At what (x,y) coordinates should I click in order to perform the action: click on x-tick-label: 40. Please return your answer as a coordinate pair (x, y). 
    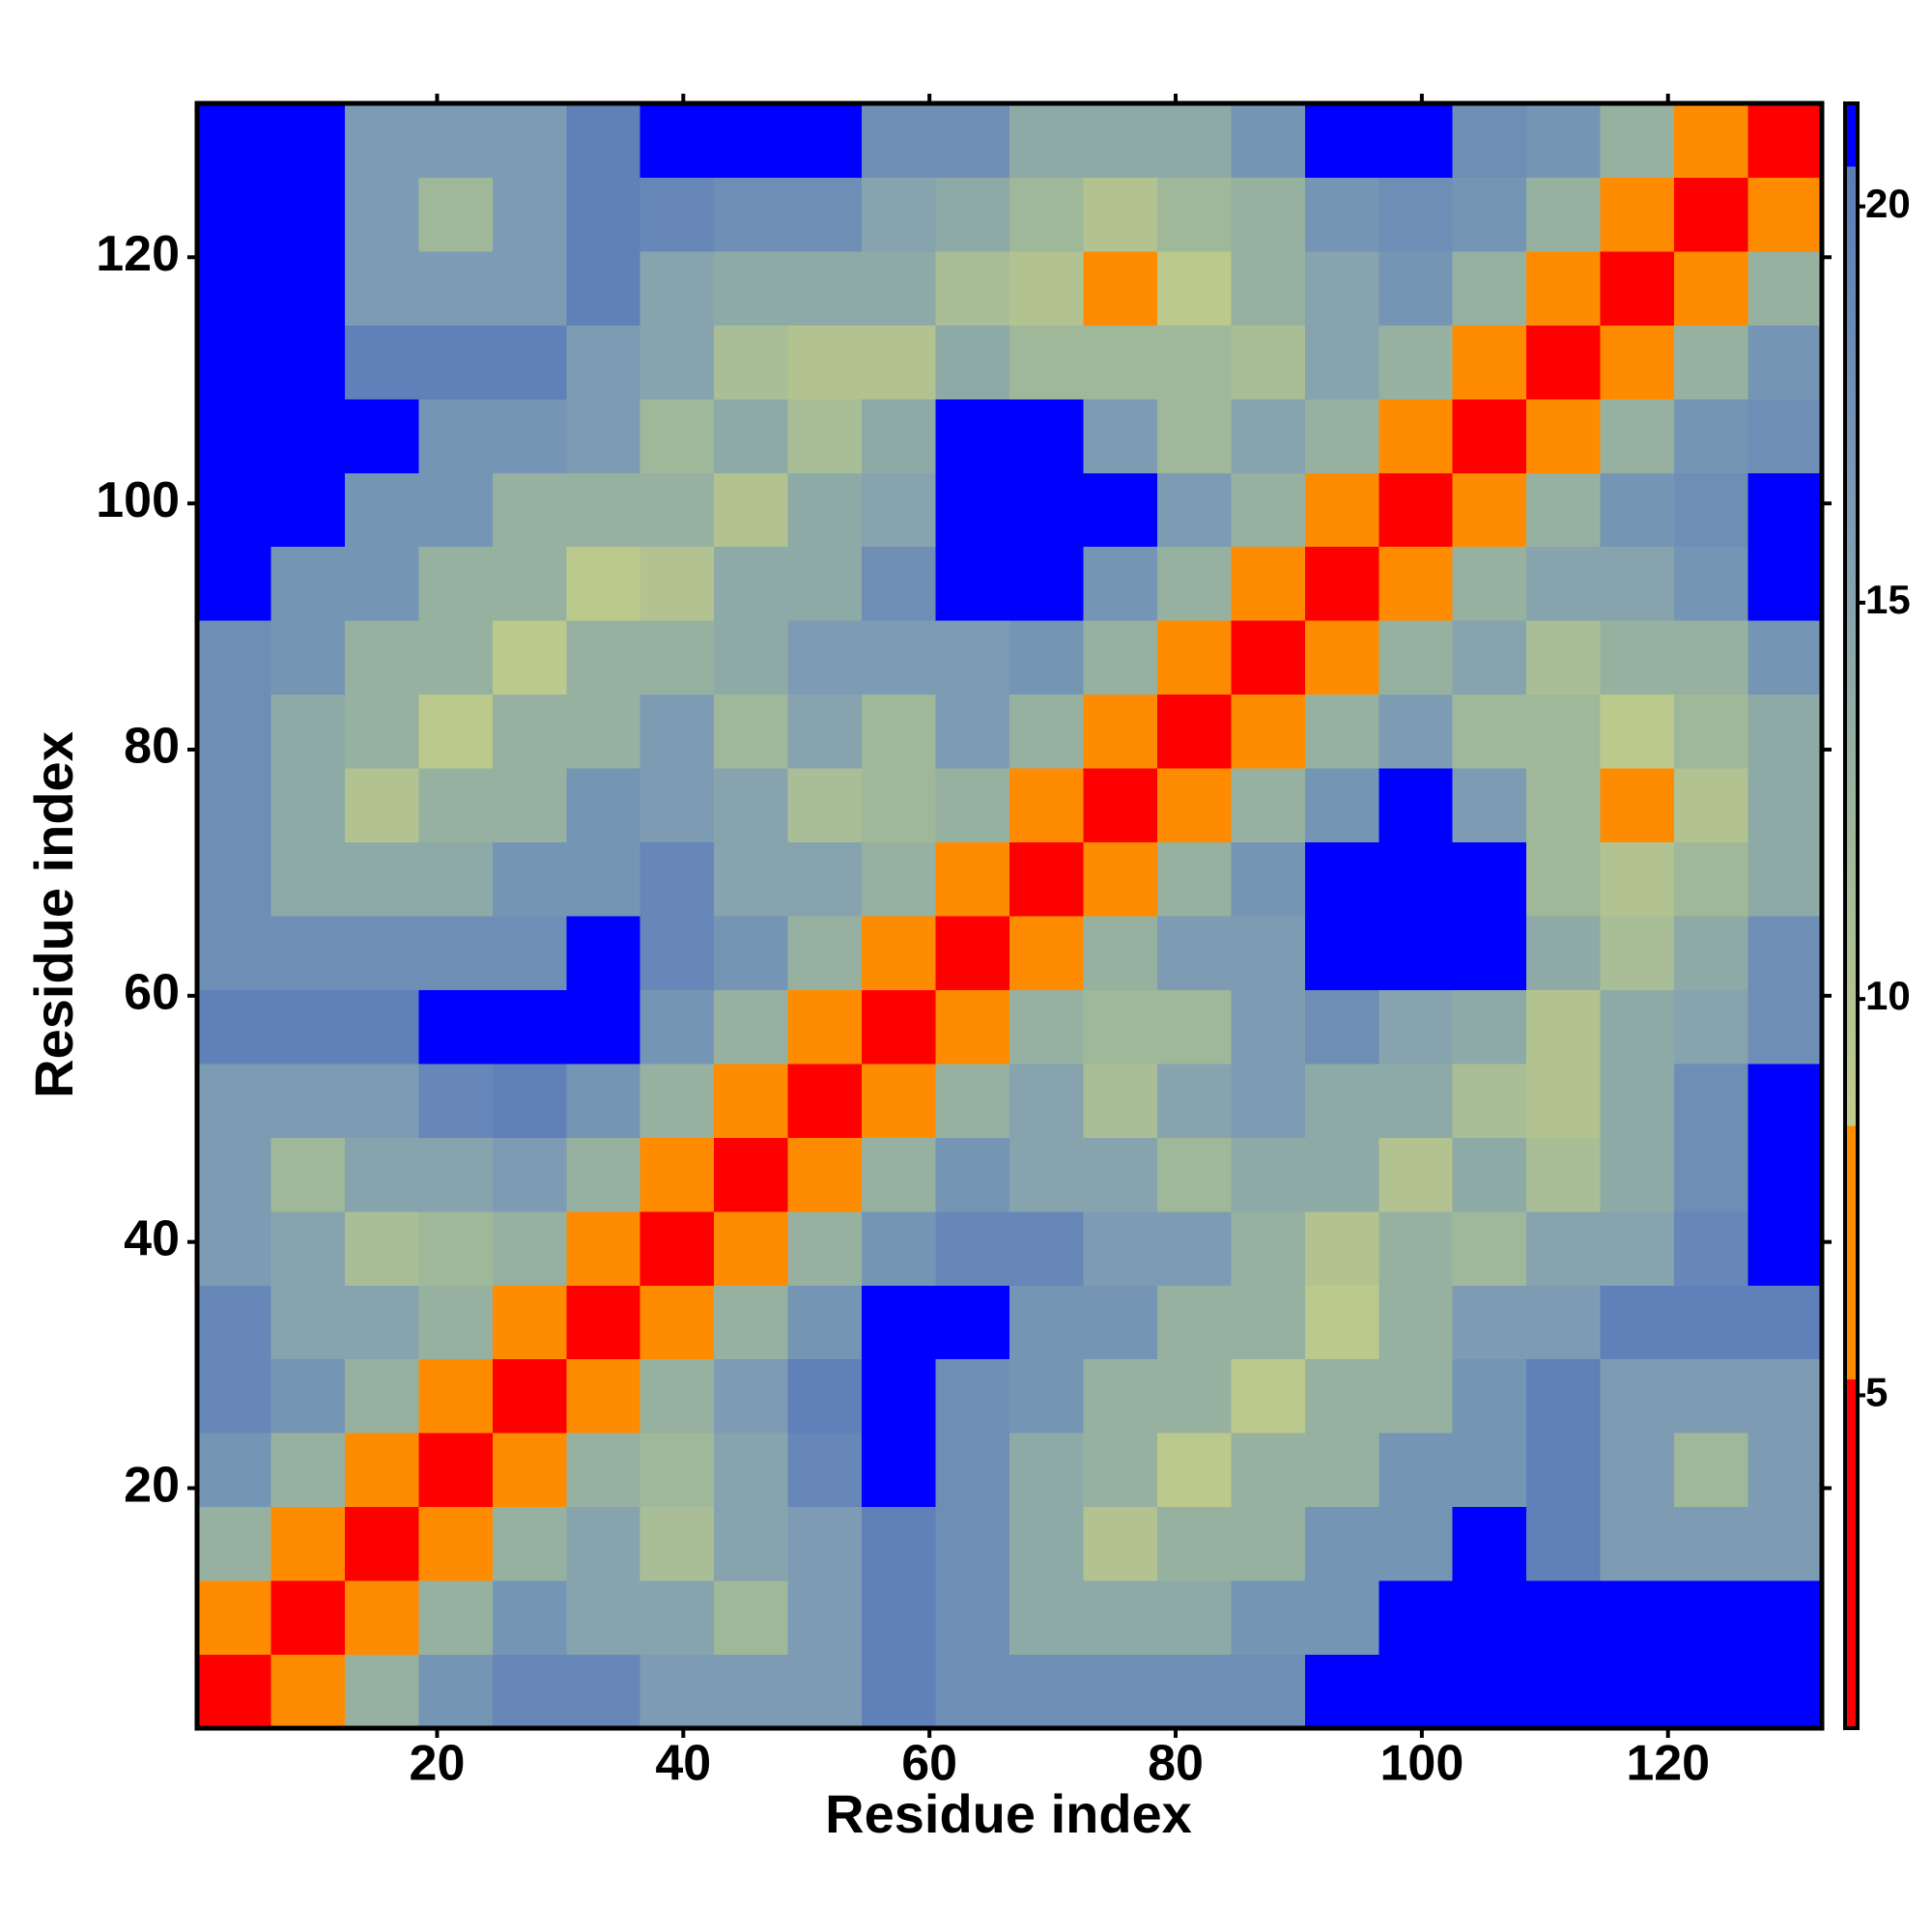
    Looking at the image, I should click on (683, 1764).